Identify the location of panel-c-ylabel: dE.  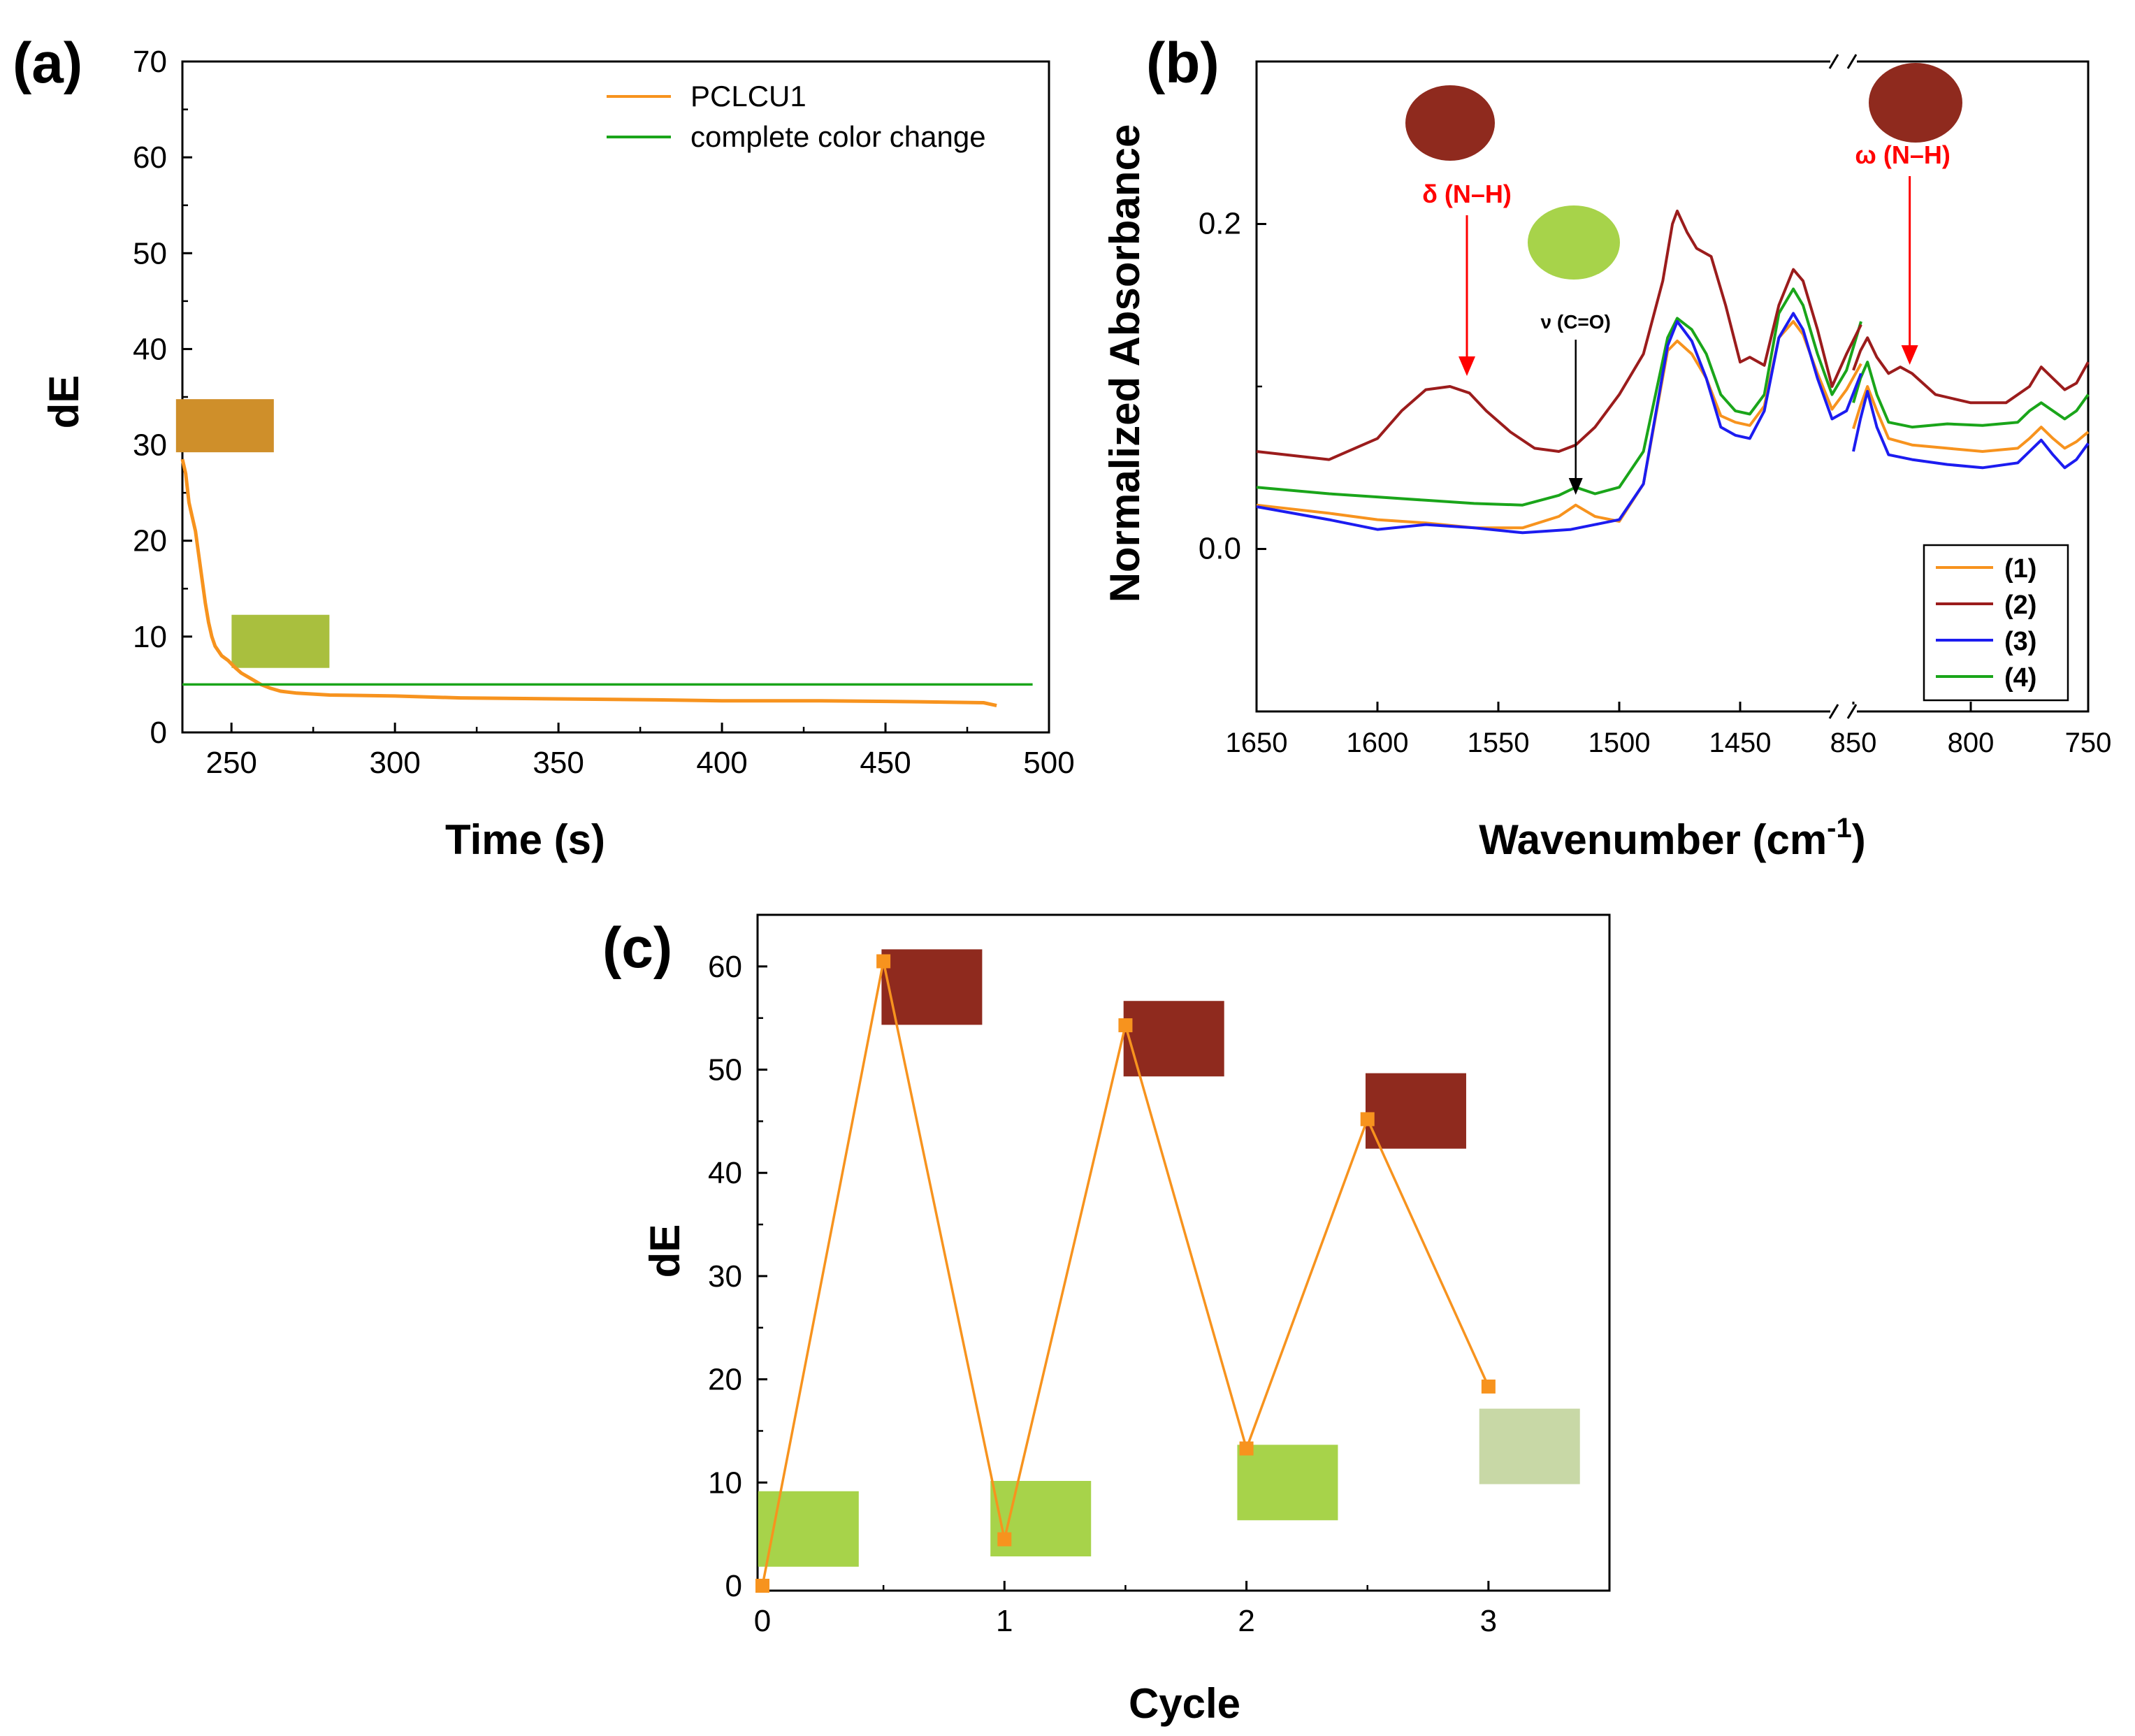
(665, 1251).